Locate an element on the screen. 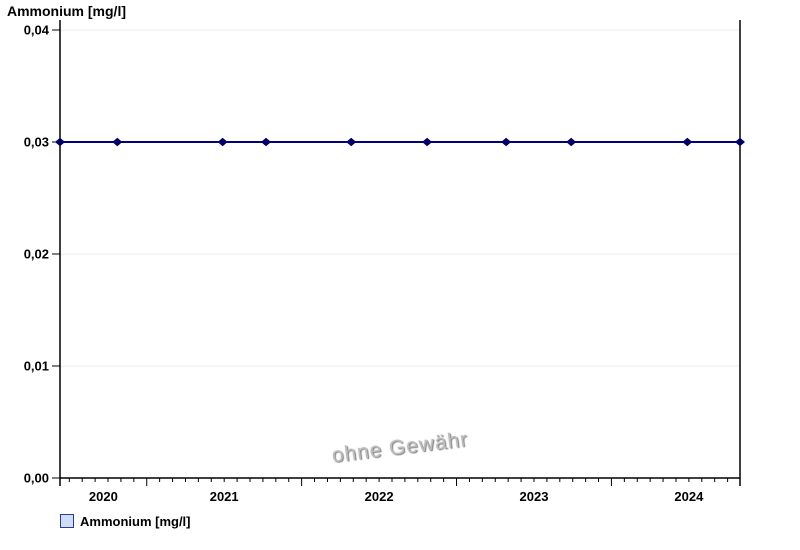 This screenshot has width=800, height=550. x-tick-label: 2021 is located at coordinates (224, 496).